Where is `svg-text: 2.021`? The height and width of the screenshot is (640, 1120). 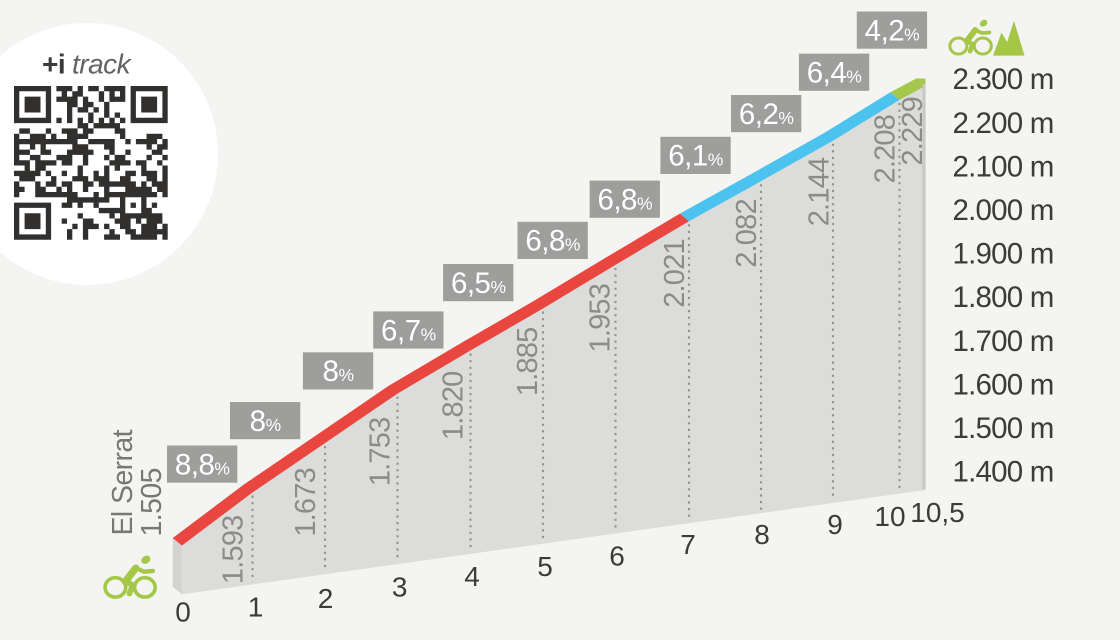
svg-text: 2.021 is located at coordinates (675, 273).